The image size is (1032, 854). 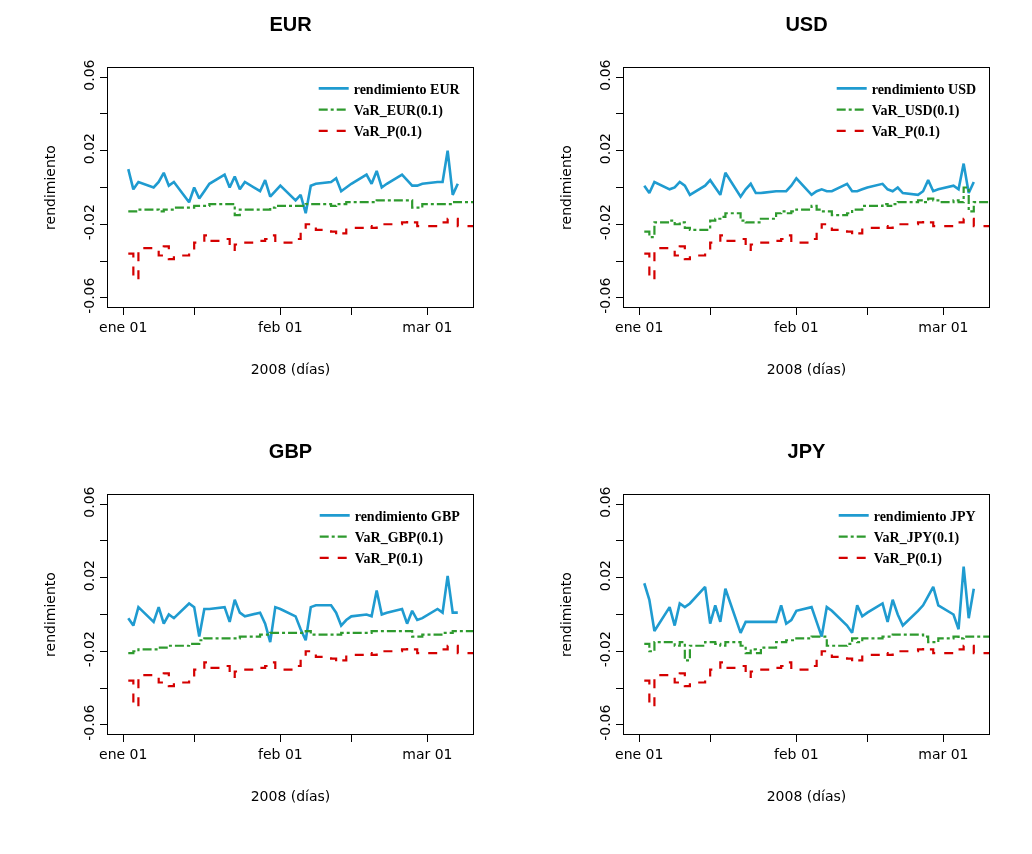 I want to click on chart-title: USD, so click(x=806, y=24).